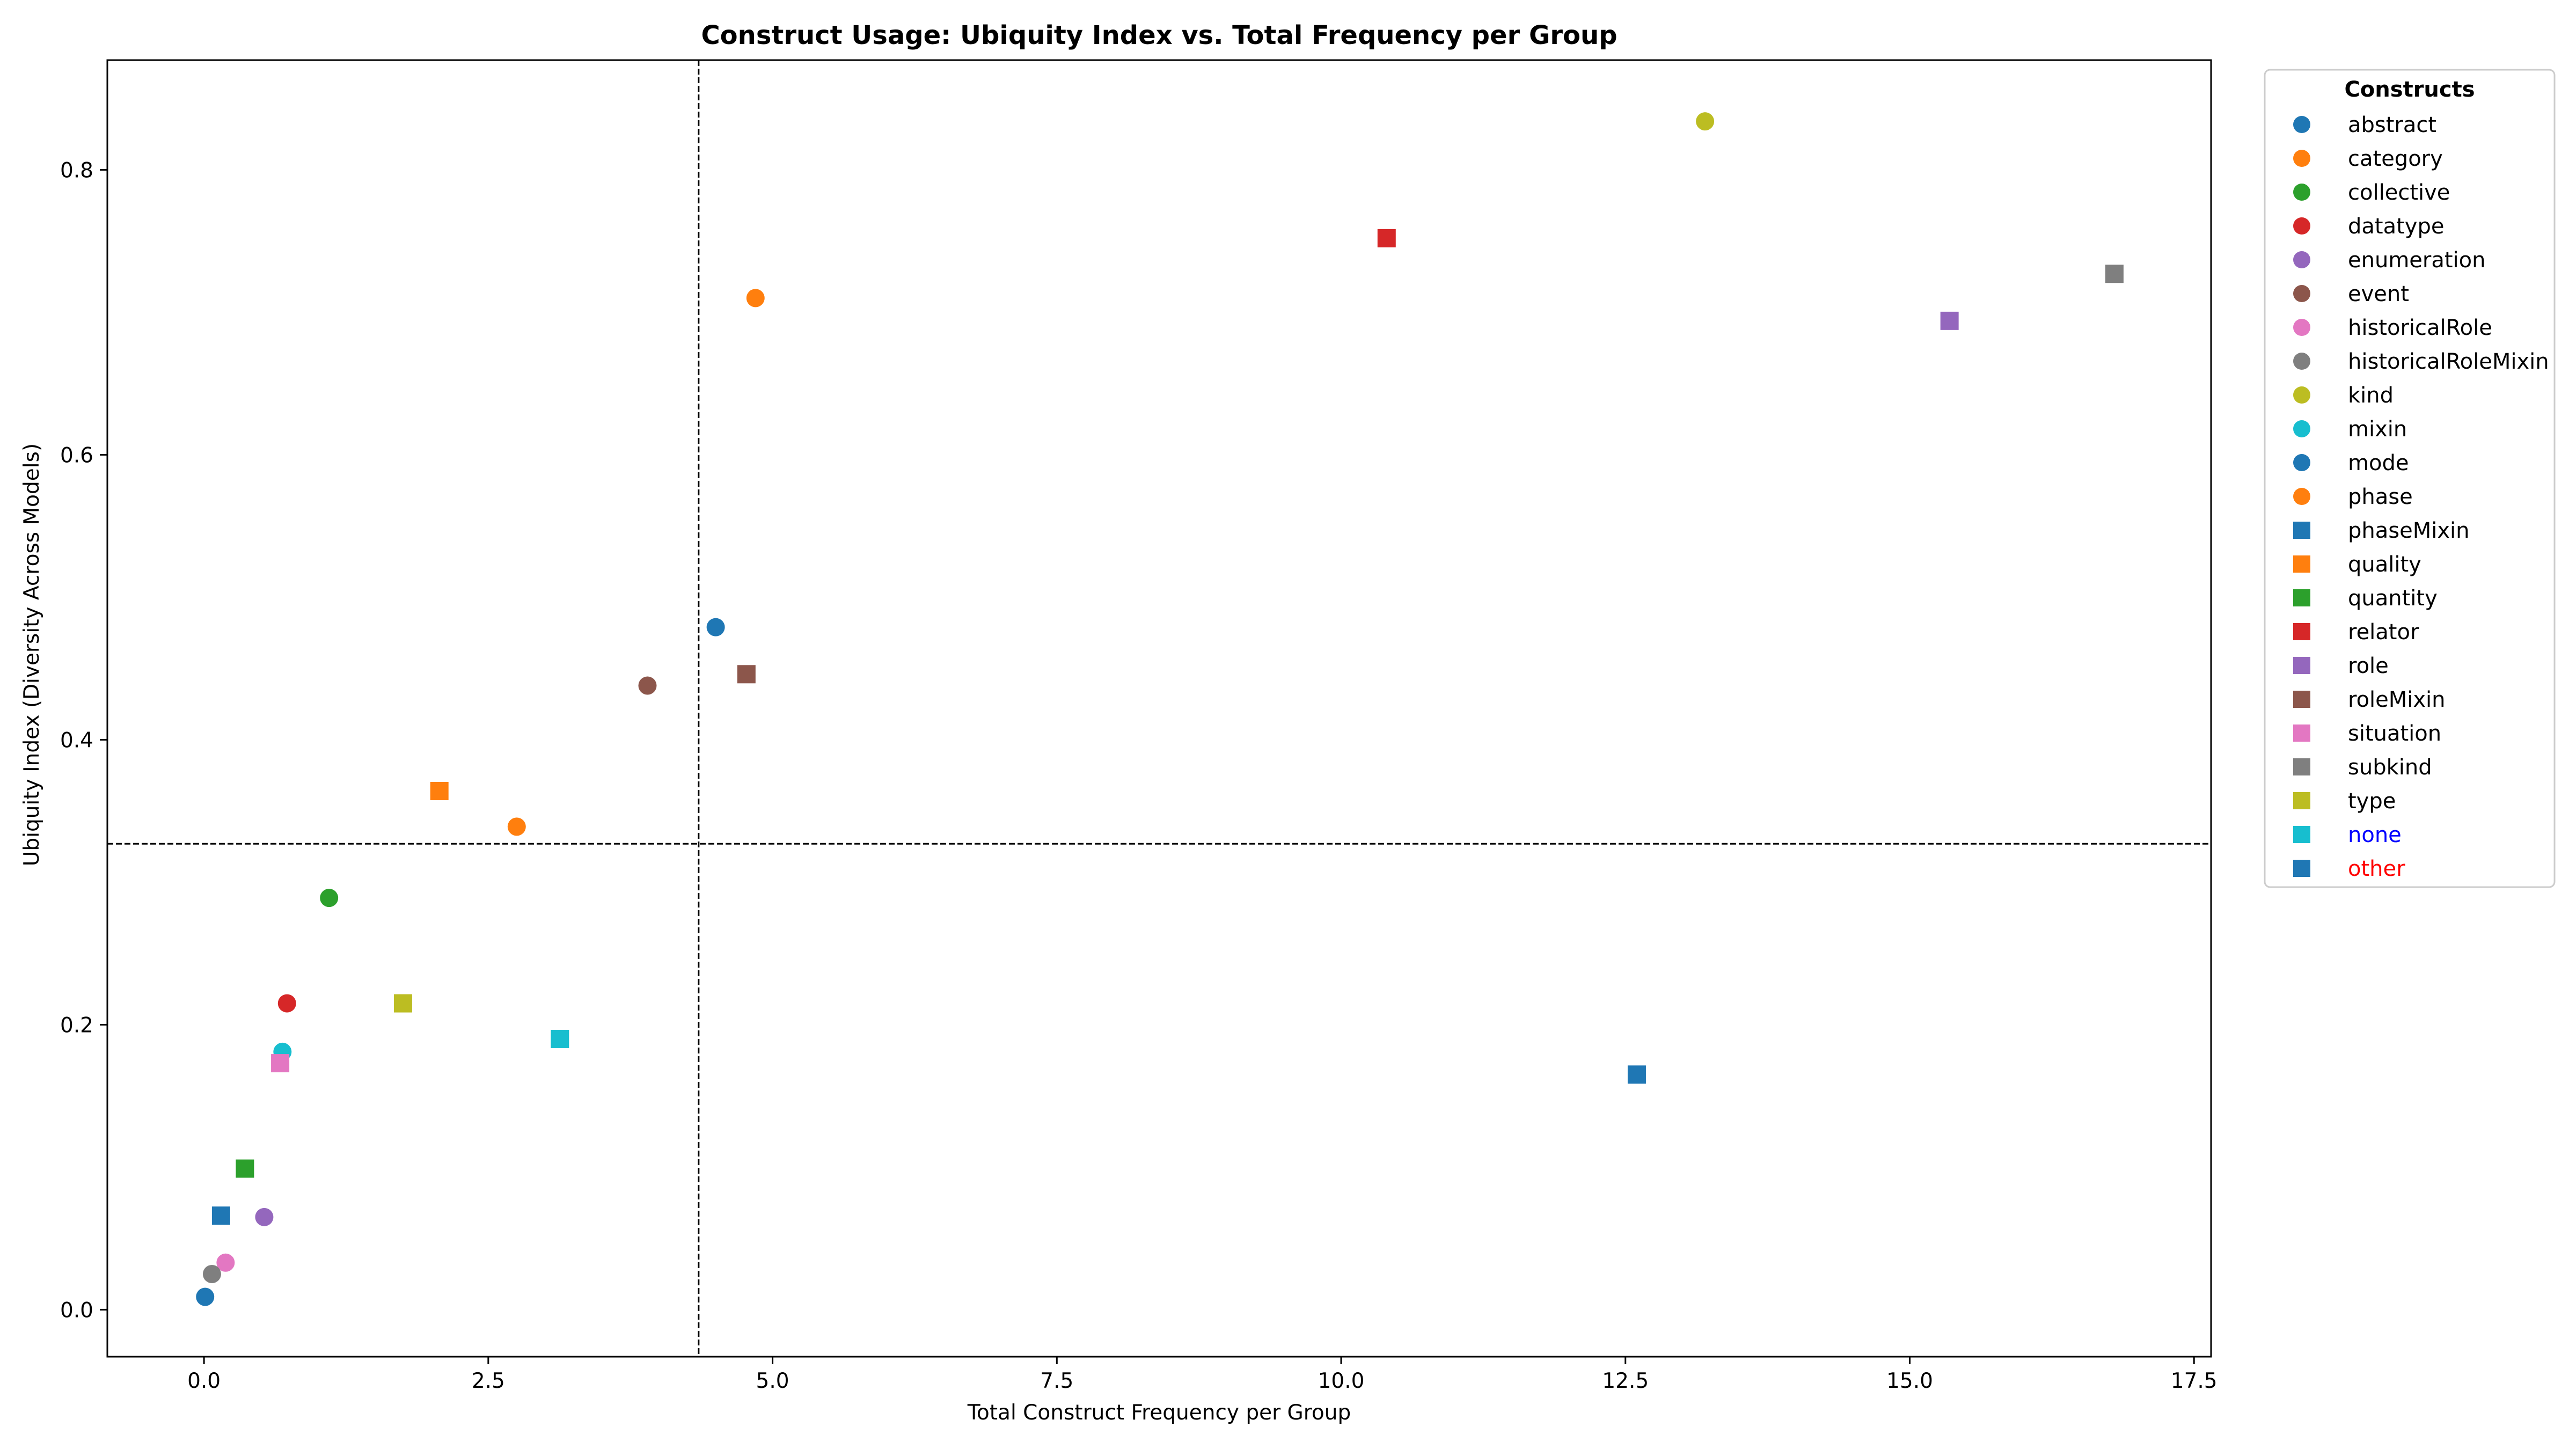  Describe the element at coordinates (204, 1381) in the screenshot. I see `x-tick-label: 0.0` at that location.